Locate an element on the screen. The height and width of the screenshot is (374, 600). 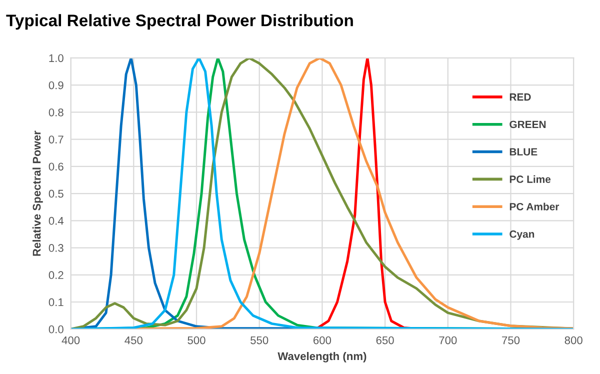
y-tick-label: 0.3 is located at coordinates (56, 248).